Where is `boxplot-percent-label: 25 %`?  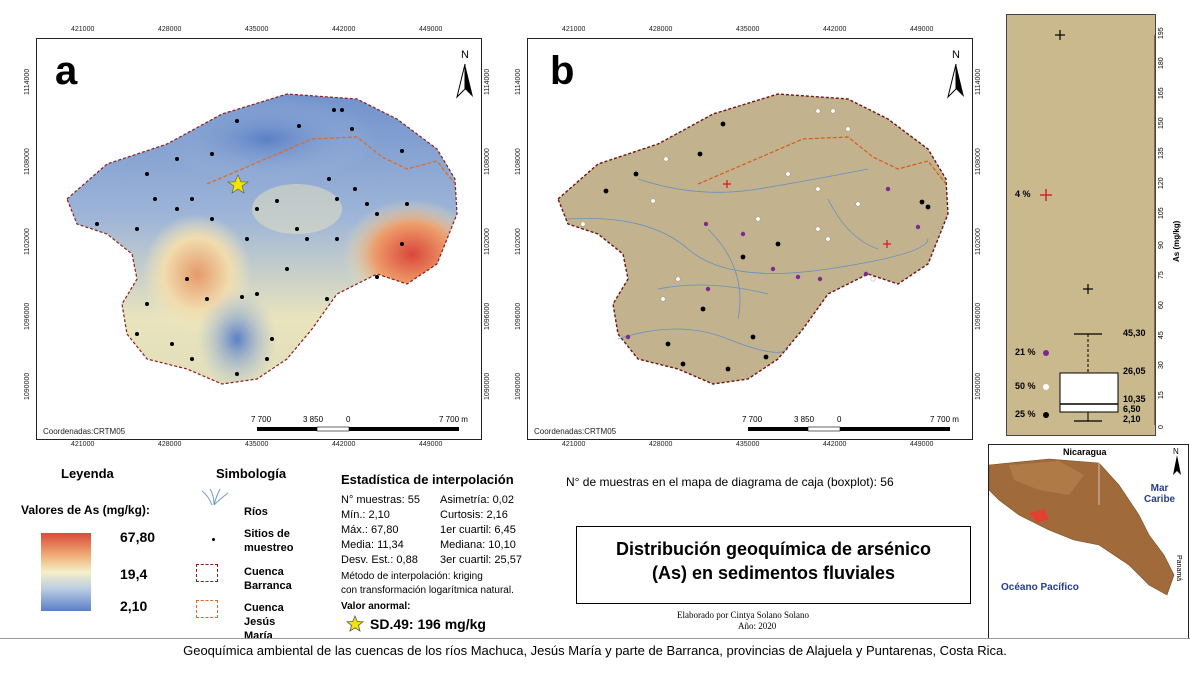 boxplot-percent-label: 25 % is located at coordinates (1025, 414).